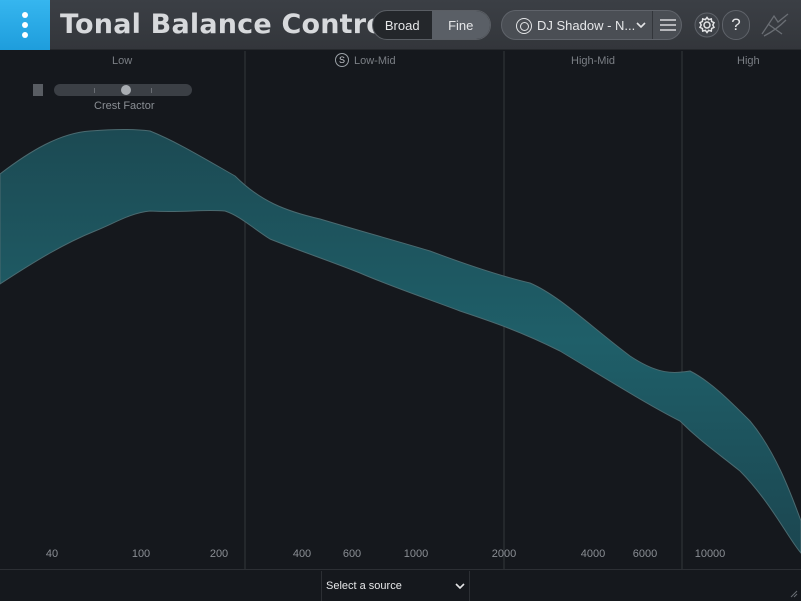  I want to click on settings-gear-icon, so click(707, 25).